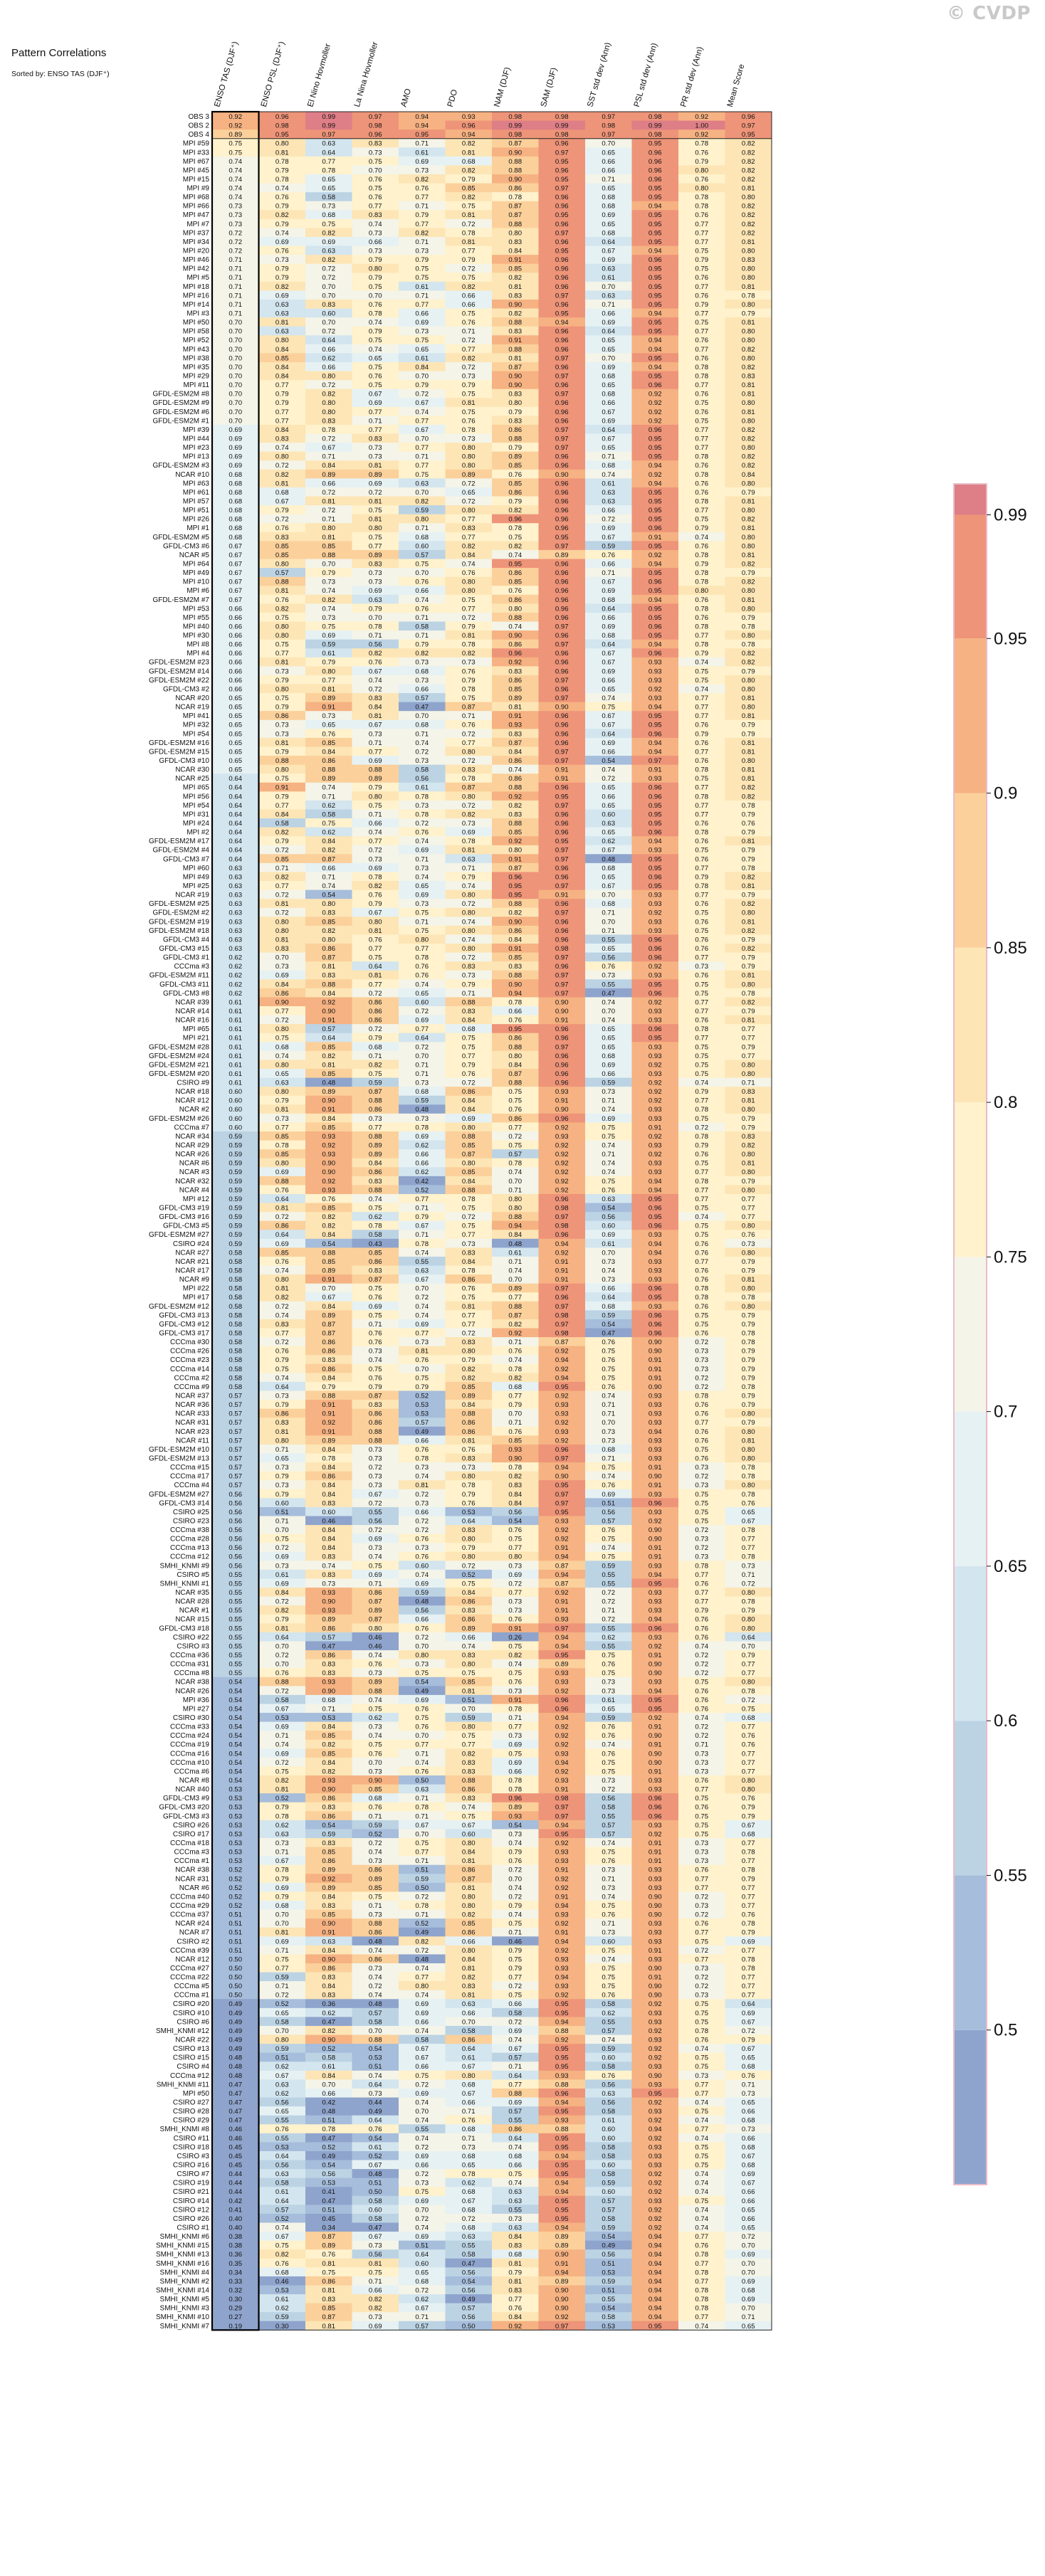 This screenshot has width=1045, height=2576. I want to click on cell-value: 0.69, so click(375, 1307).